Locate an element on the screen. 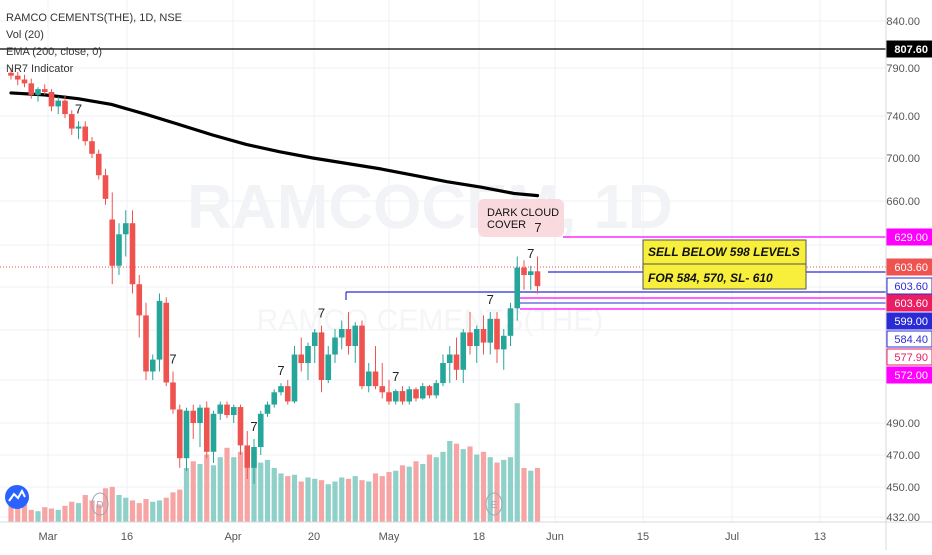 This screenshot has height=555, width=932. event-badge-label: E is located at coordinates (494, 505).